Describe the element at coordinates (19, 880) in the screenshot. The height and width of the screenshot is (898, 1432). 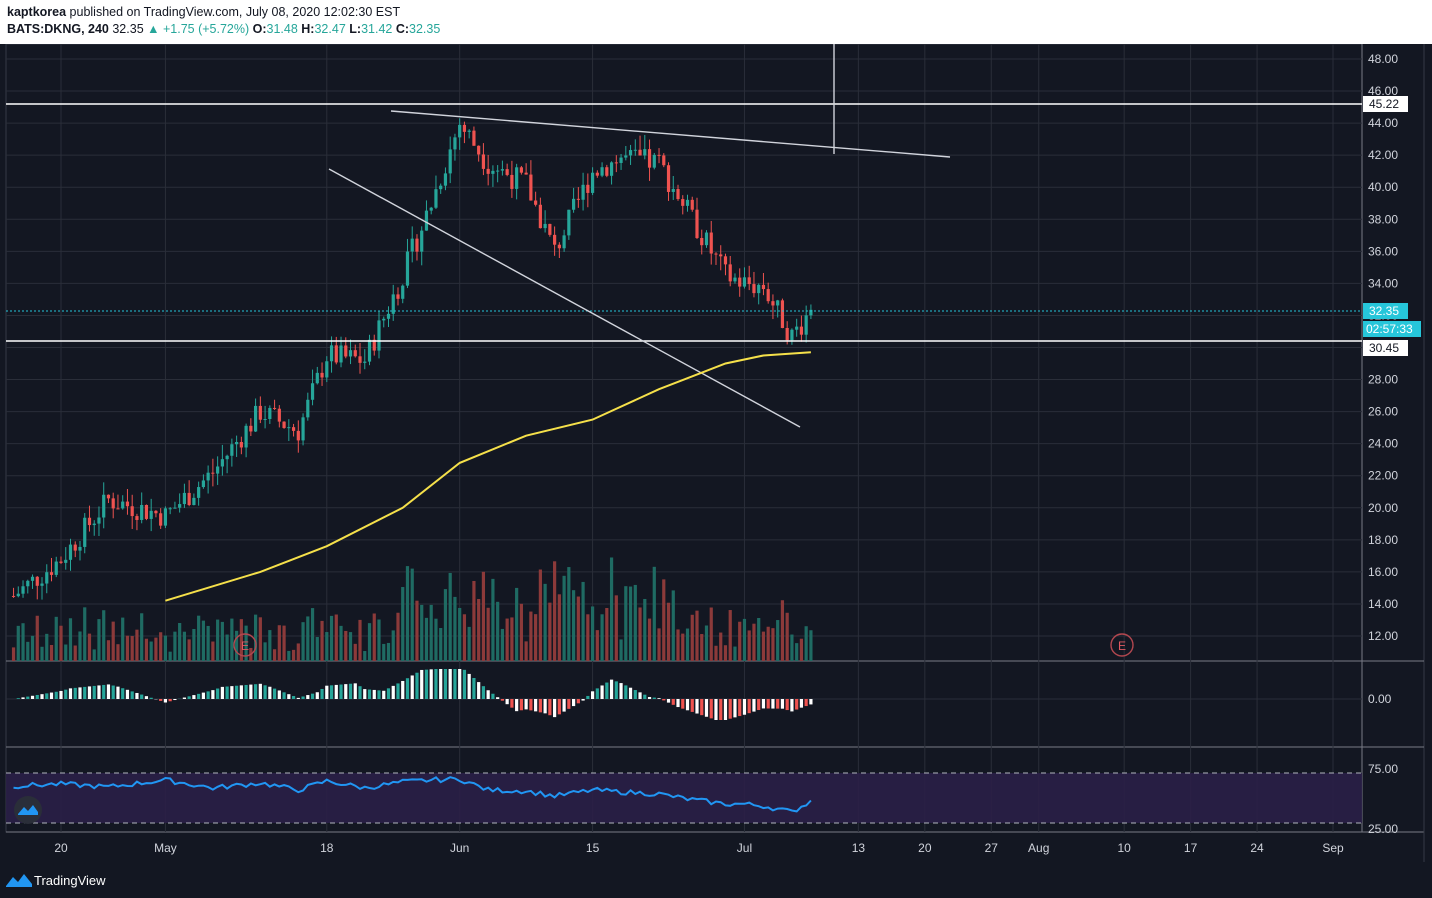
I see `tradingview-logo-icon` at that location.